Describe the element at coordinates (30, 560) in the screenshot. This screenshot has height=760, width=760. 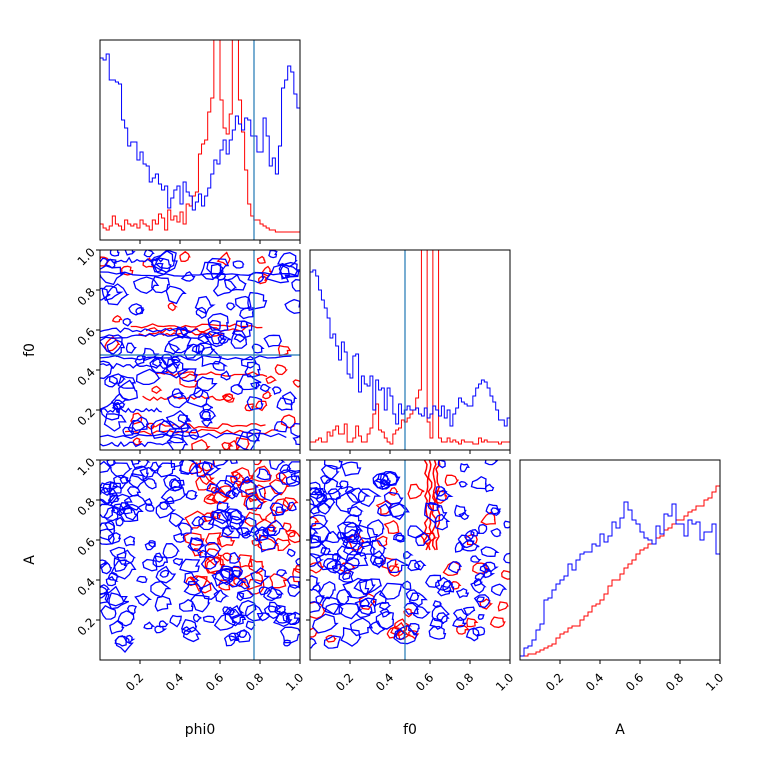
I see `y-axis-label-A: A` at that location.